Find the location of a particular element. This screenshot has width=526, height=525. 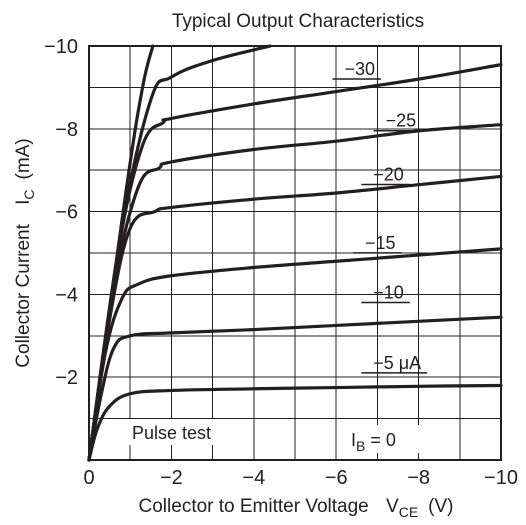

x-axis-symbol: V is located at coordinates (392, 506).